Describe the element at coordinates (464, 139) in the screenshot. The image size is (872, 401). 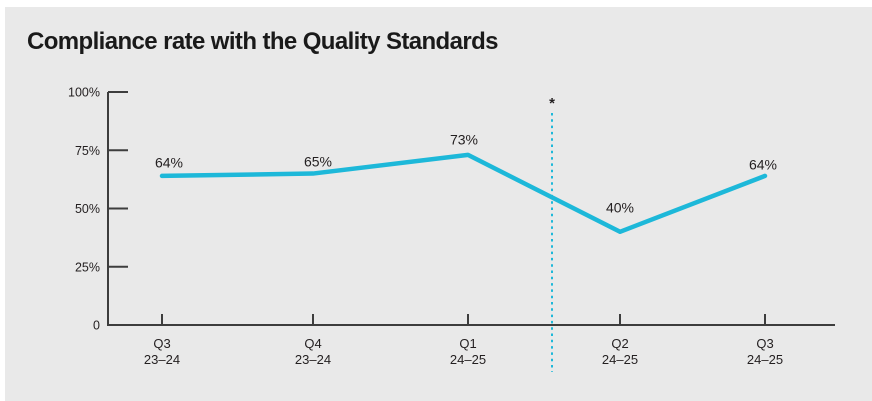
I see `data-point-label: 73%` at that location.